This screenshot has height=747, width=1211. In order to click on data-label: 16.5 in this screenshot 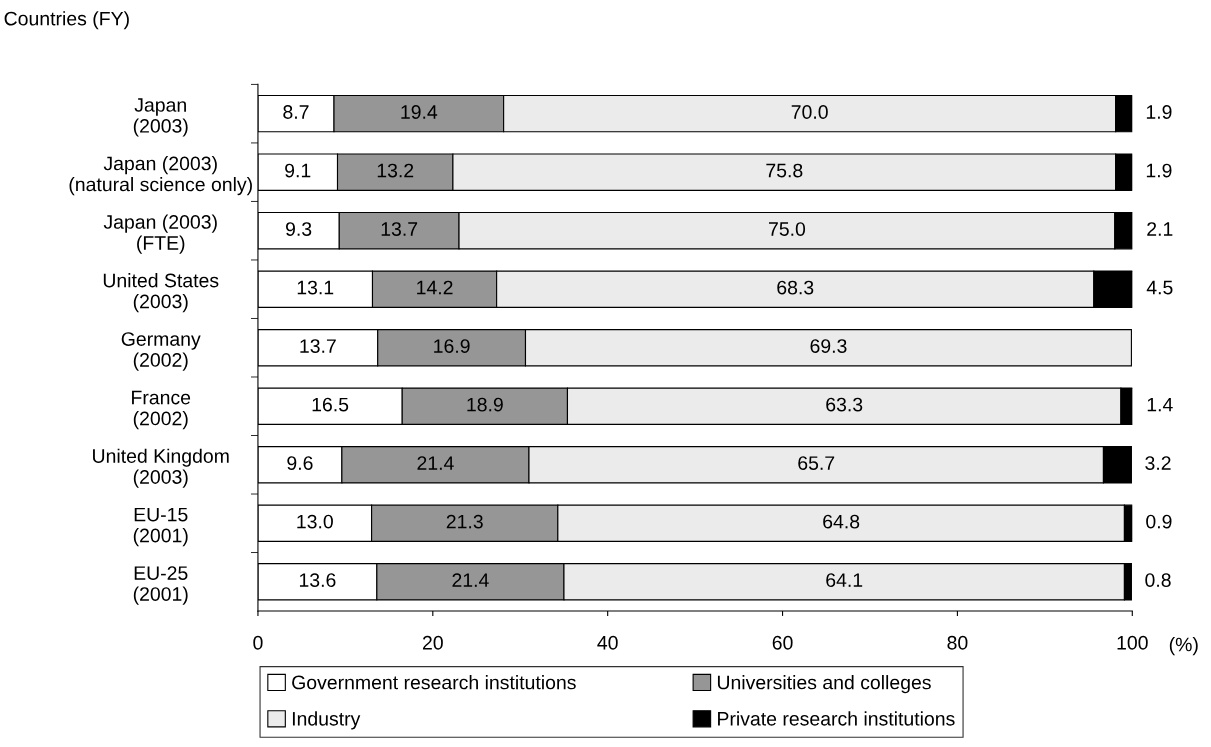, I will do `click(330, 404)`.